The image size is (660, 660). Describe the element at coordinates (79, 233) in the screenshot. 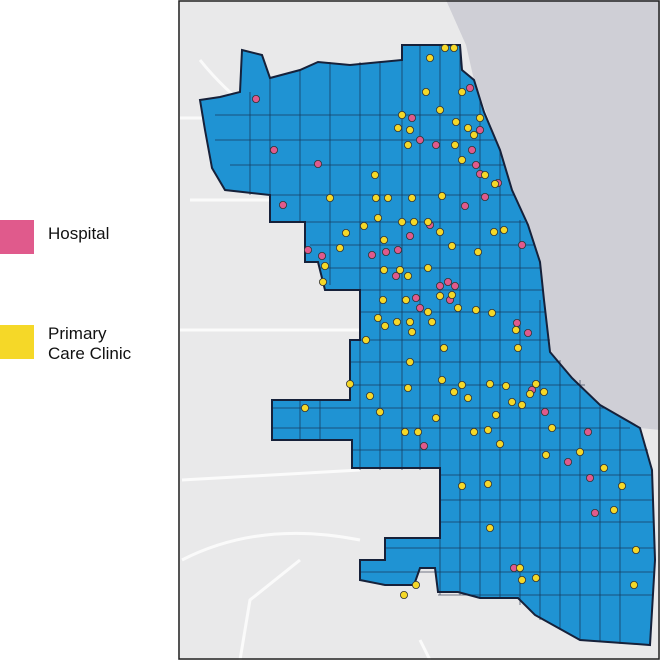

I see `legend-label-hospital: Hospital` at that location.